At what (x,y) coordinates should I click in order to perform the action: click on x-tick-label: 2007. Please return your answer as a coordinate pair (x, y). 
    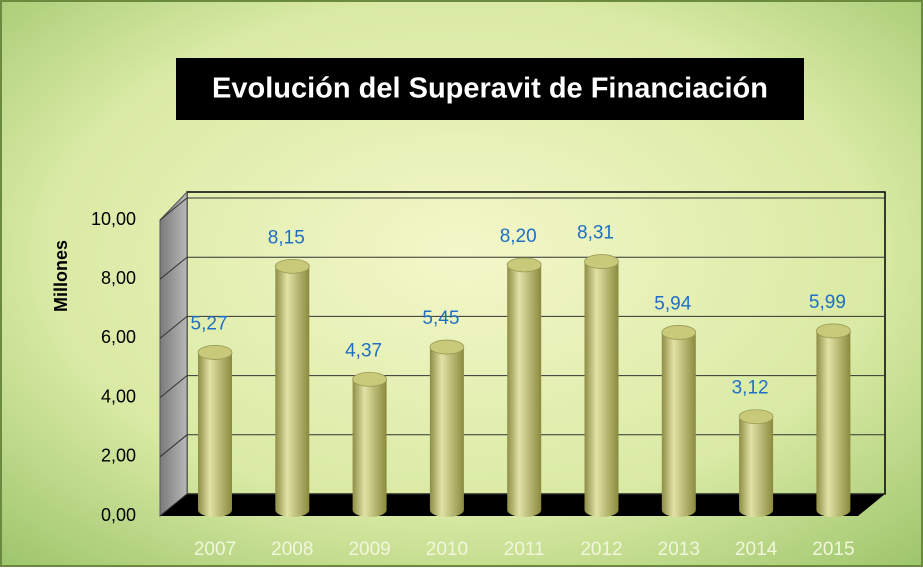
    Looking at the image, I should click on (215, 549).